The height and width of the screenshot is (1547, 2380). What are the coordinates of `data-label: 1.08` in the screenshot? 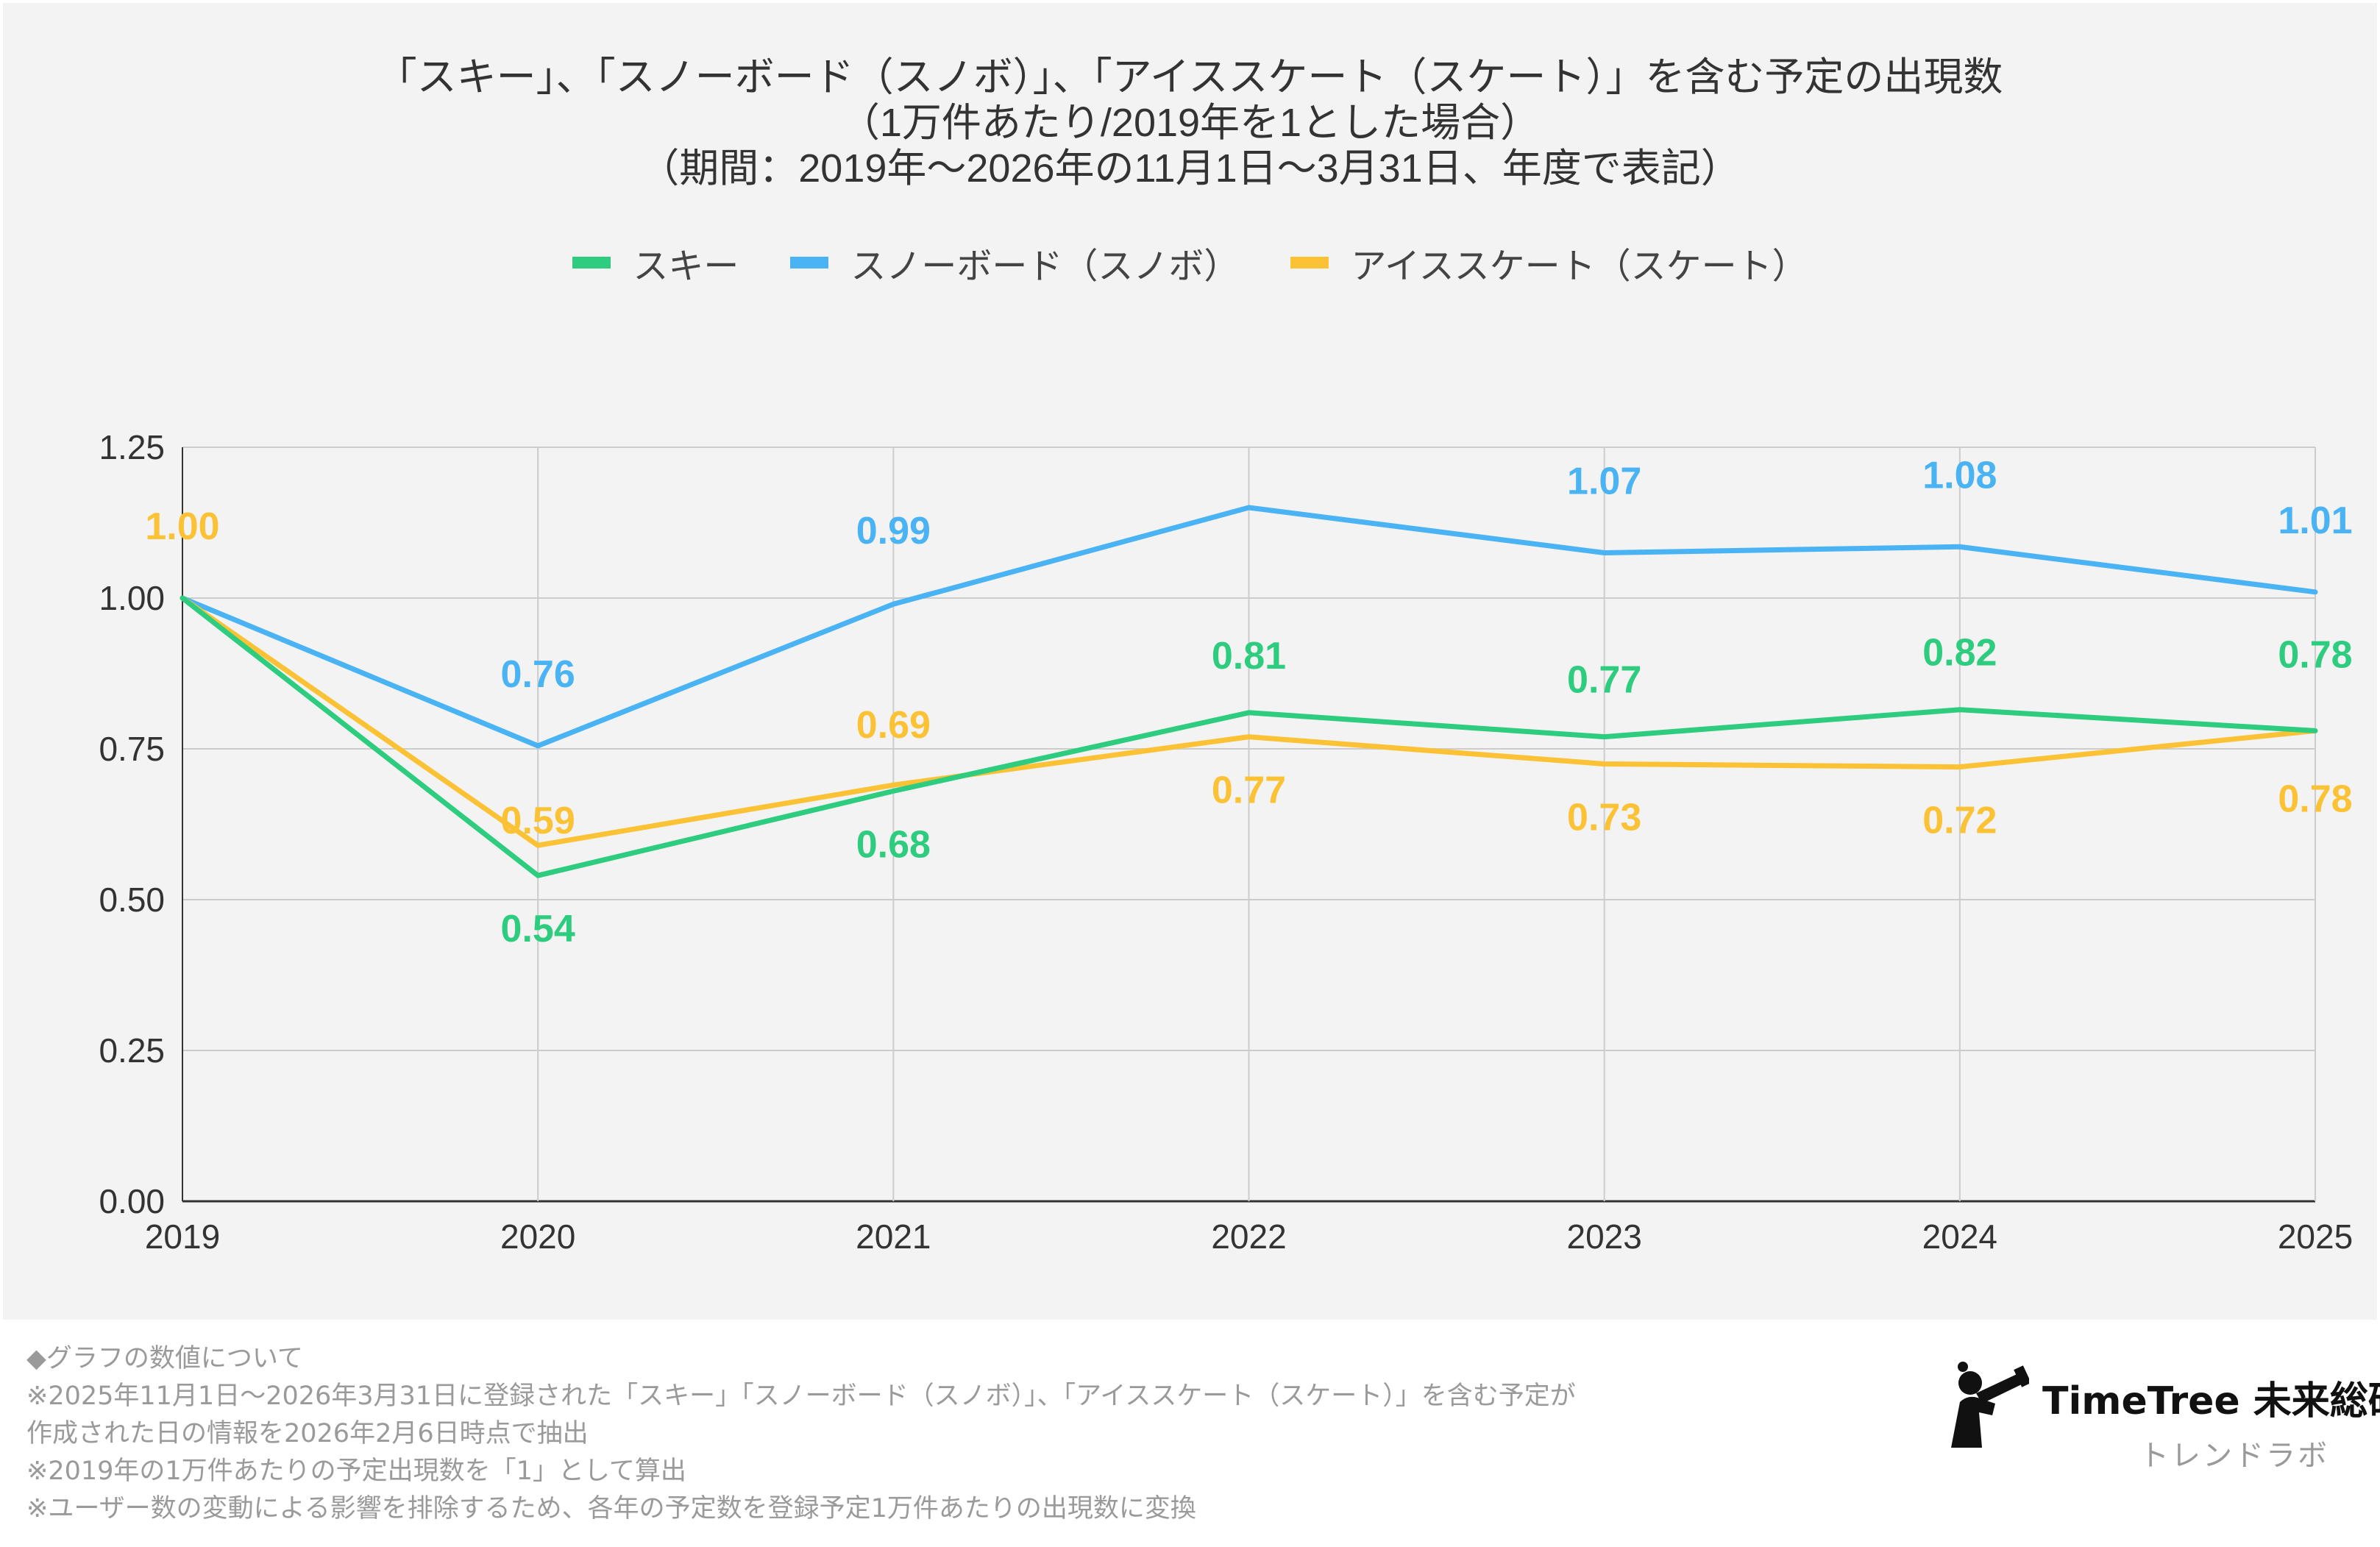 It's located at (1960, 475).